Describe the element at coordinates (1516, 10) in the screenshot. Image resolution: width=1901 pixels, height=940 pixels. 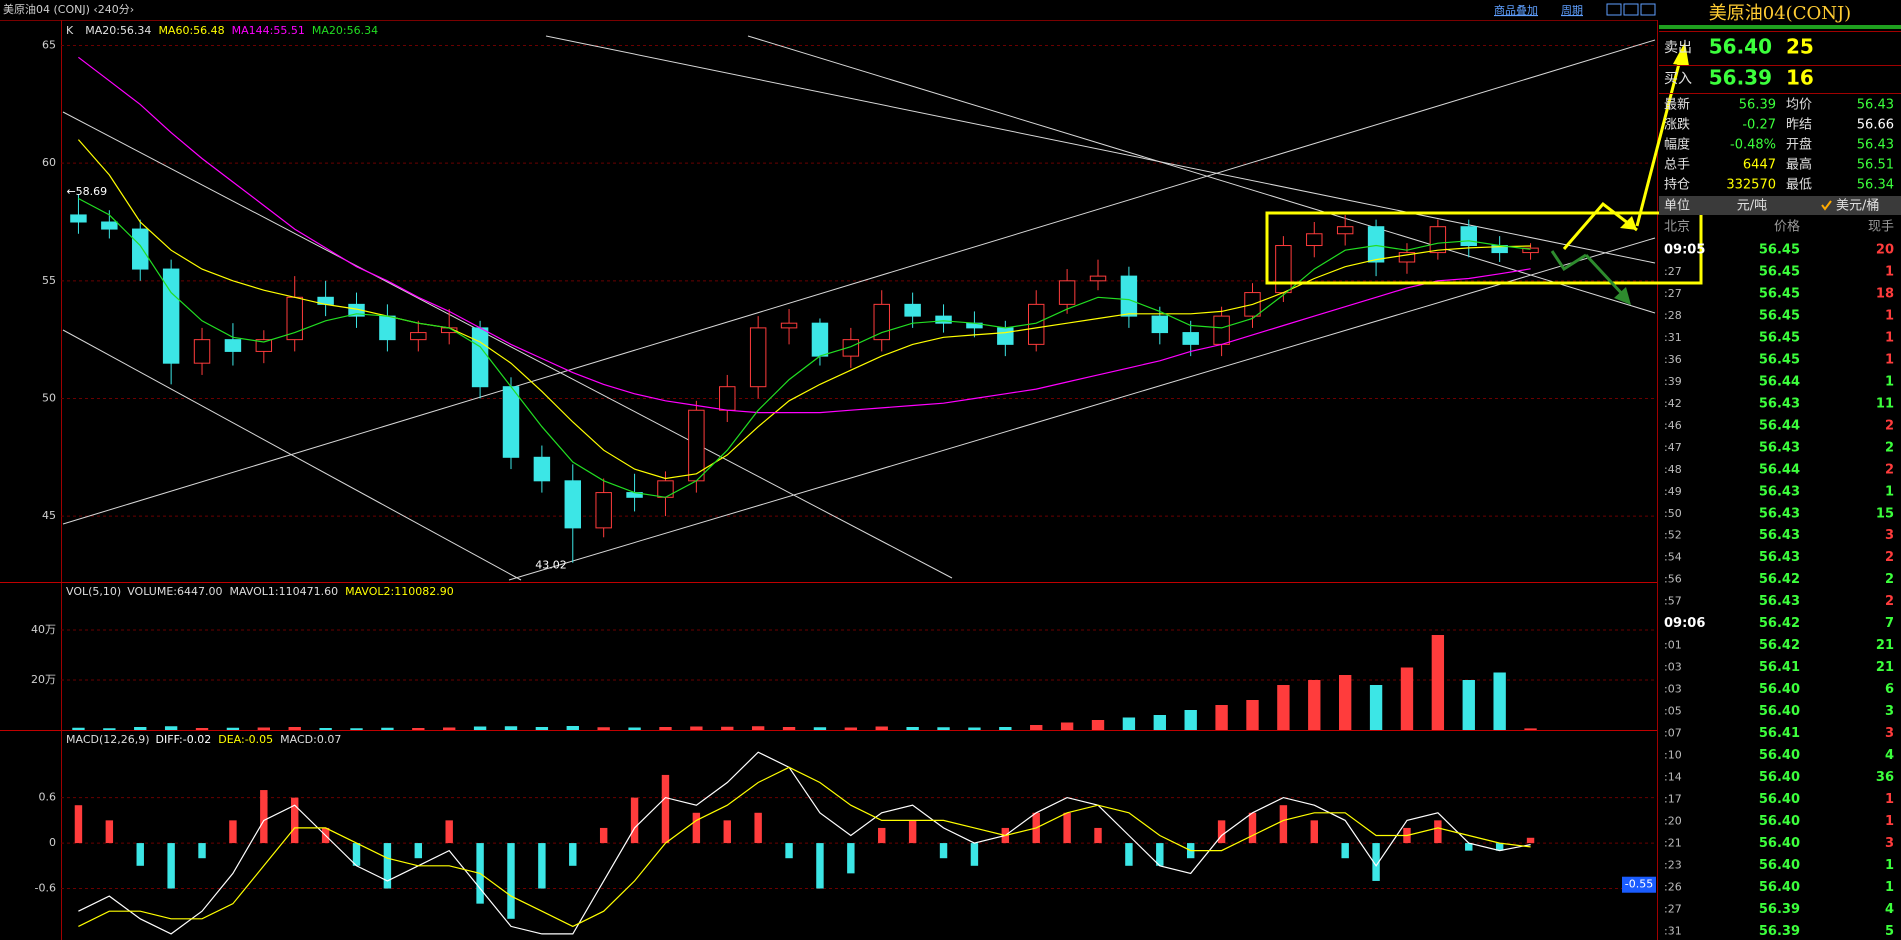
I see `overlay-link: 商品叠加` at that location.